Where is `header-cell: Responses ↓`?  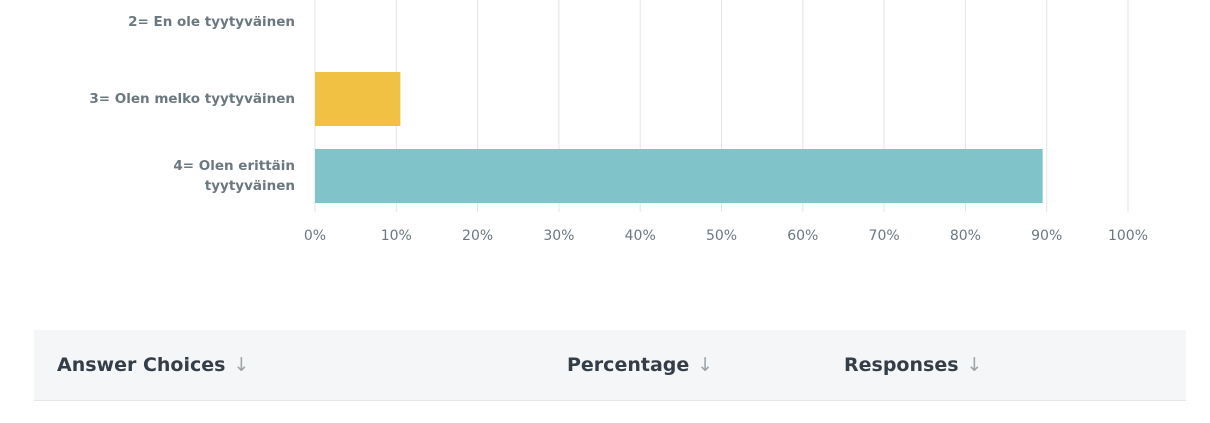
header-cell: Responses ↓ is located at coordinates (913, 365).